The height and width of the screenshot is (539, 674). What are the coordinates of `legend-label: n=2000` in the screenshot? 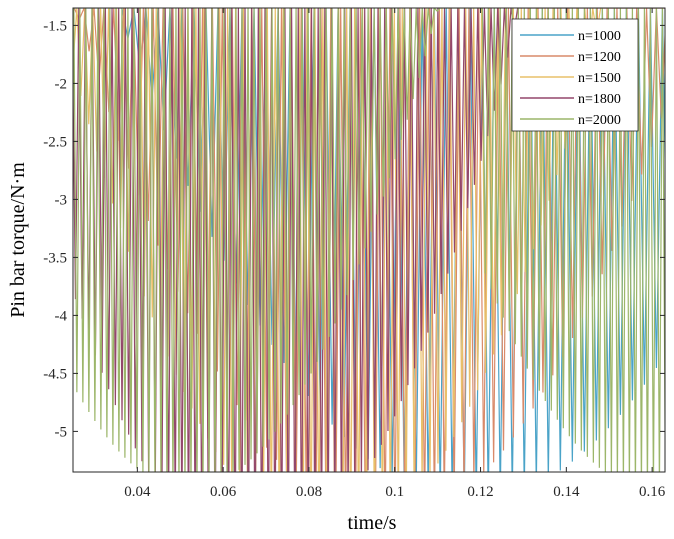 It's located at (599, 120).